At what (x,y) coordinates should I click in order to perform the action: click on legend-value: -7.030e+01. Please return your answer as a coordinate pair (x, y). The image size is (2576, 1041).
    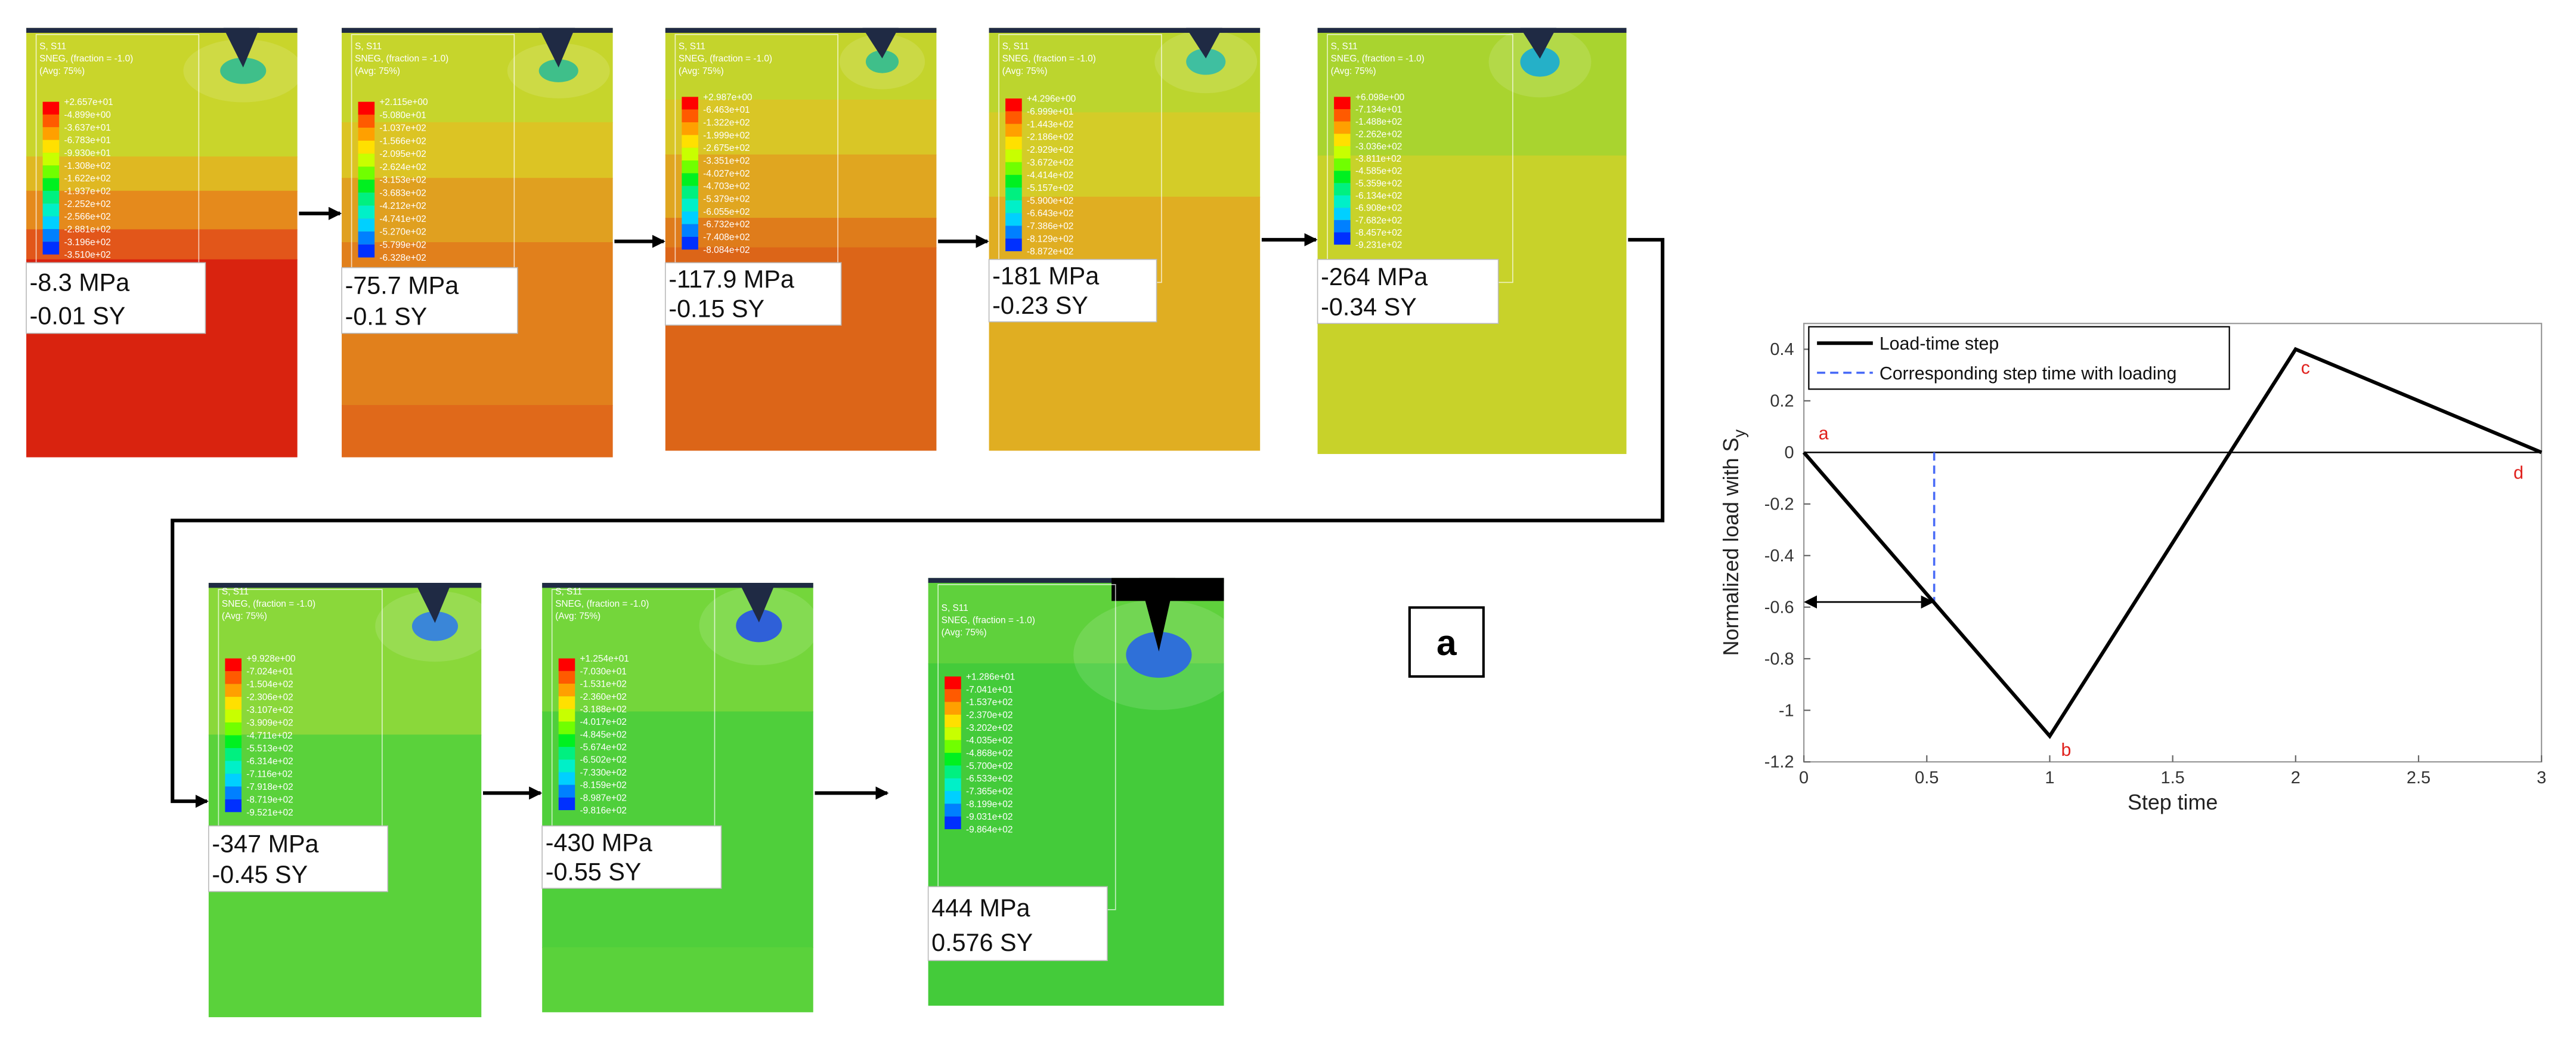
    Looking at the image, I should click on (603, 671).